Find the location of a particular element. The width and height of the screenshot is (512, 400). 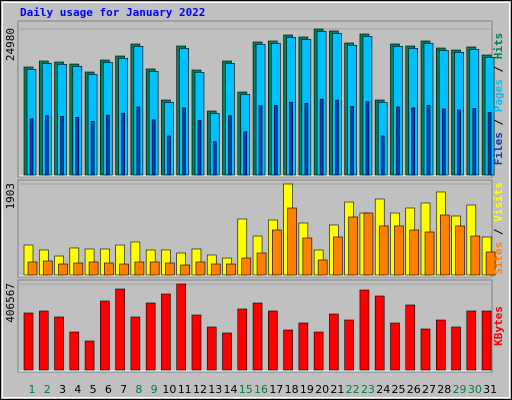

x-tick-label: 23 is located at coordinates (368, 389).